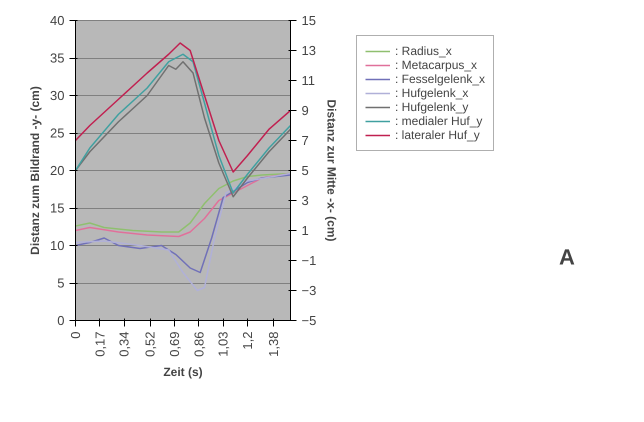 The width and height of the screenshot is (644, 422). I want to click on y2-axis-title: Distanz zur Mitte -x- (cm), so click(331, 170).